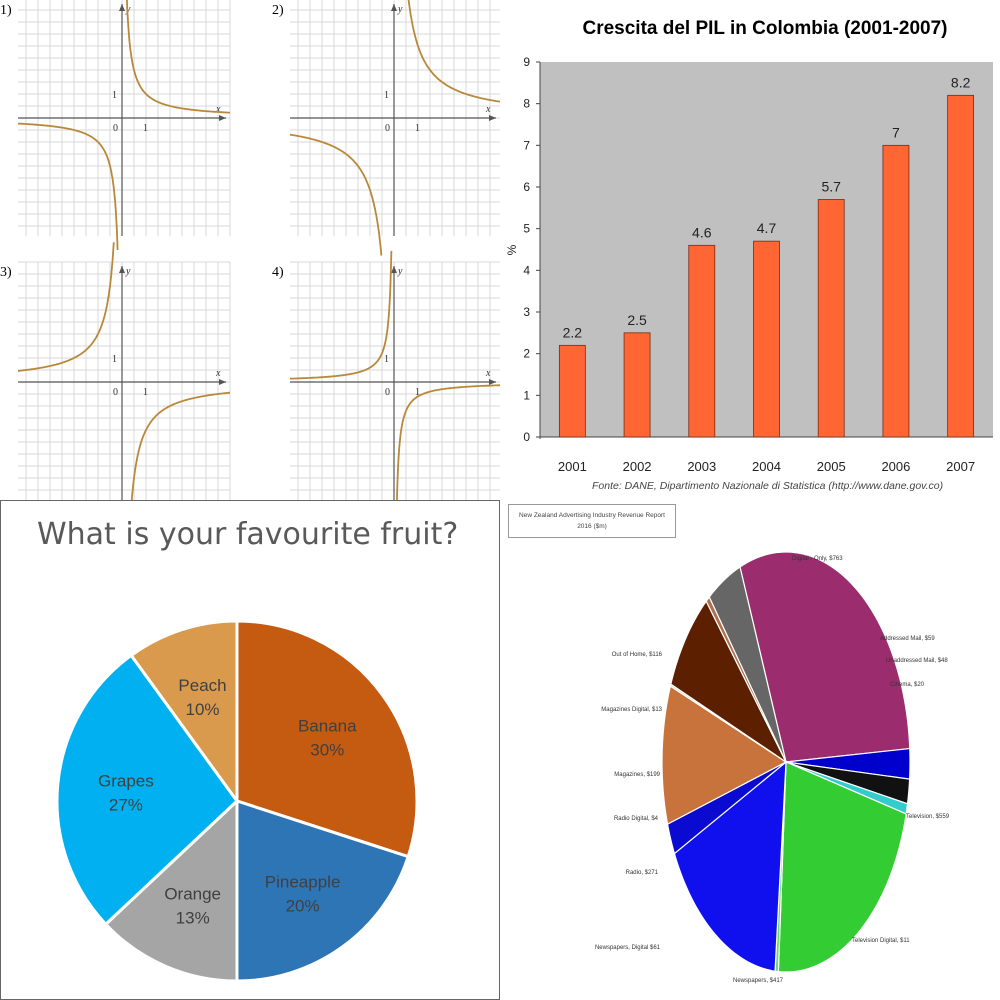 Image resolution: width=1000 pixels, height=1000 pixels. Describe the element at coordinates (526, 354) in the screenshot. I see `y-tick-label: 2` at that location.